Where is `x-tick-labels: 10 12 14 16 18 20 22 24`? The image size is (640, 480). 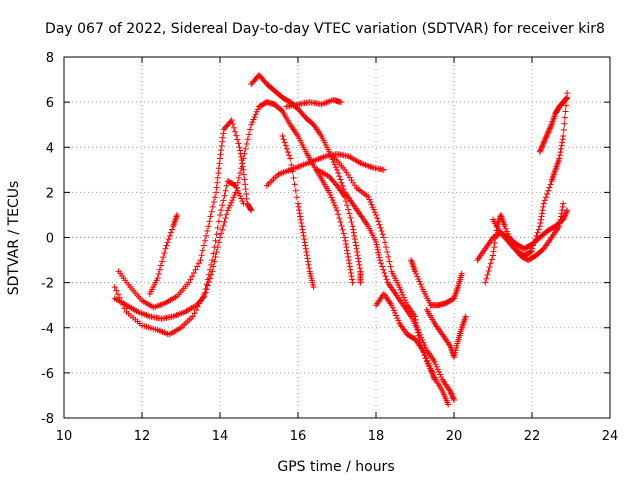
x-tick-labels: 10 12 14 16 18 20 22 24 is located at coordinates (337, 436).